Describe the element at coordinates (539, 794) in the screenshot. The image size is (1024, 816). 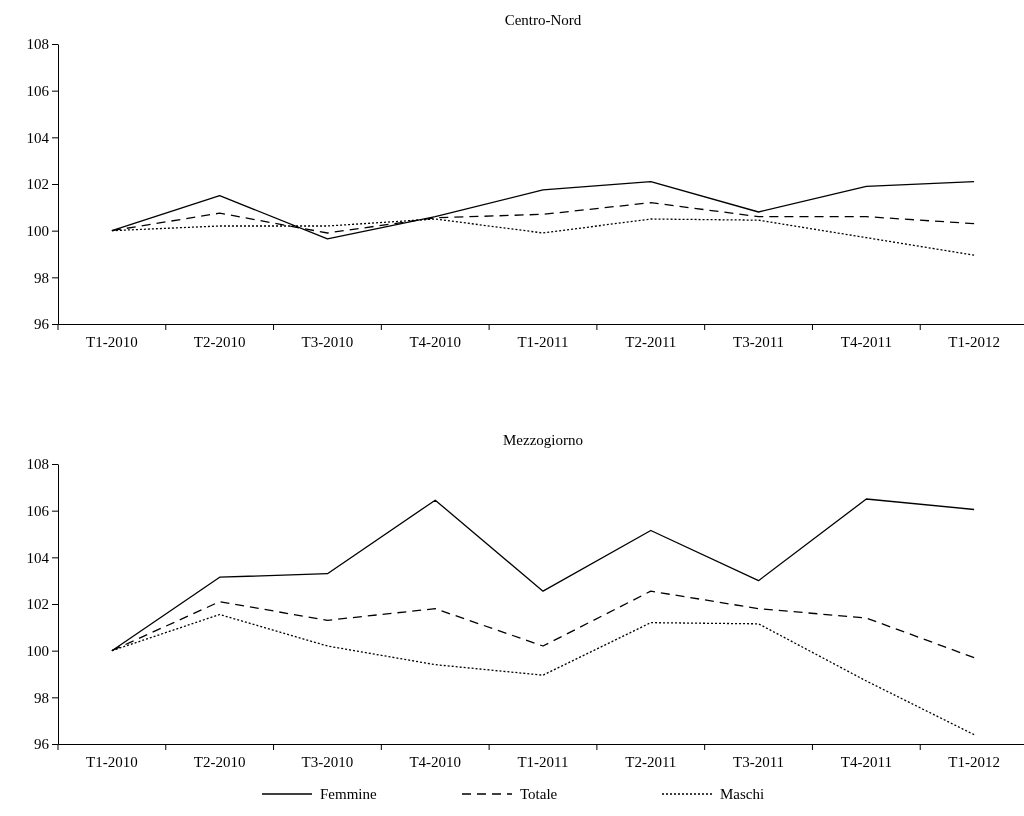
I see `legend-label: Totale` at that location.